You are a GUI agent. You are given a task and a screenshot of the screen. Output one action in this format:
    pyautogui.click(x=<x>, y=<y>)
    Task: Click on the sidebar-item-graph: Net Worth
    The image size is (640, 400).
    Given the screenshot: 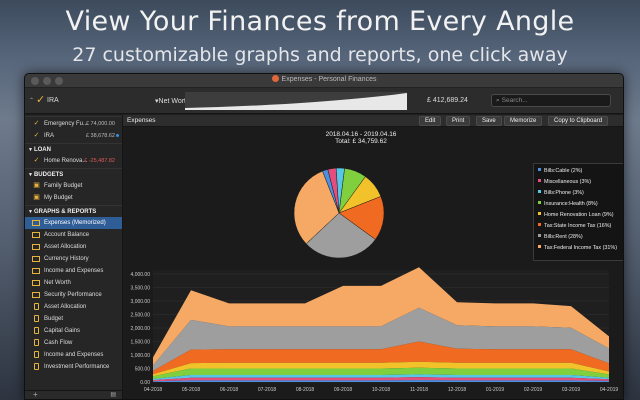 What is the action you would take?
    pyautogui.click(x=73, y=283)
    